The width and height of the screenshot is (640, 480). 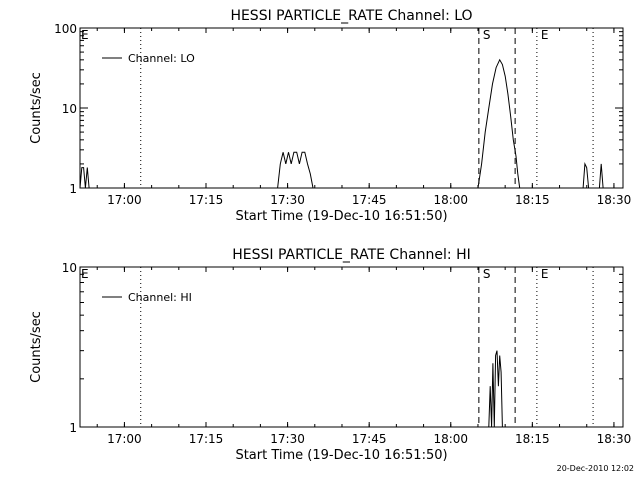 What do you see at coordinates (36, 347) in the screenshot?
I see `chart-2-ylabel: Counts/sec` at bounding box center [36, 347].